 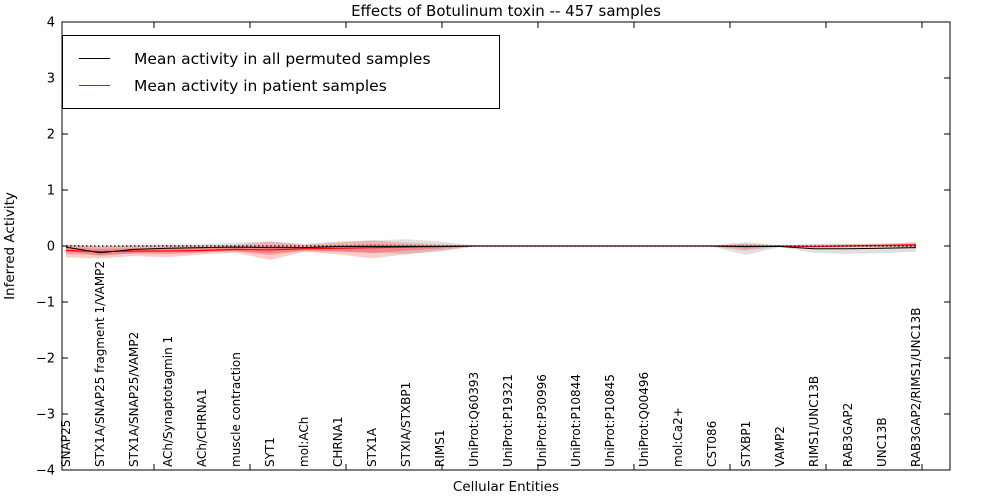 I want to click on x-category-label: CHRNA1, so click(x=338, y=441).